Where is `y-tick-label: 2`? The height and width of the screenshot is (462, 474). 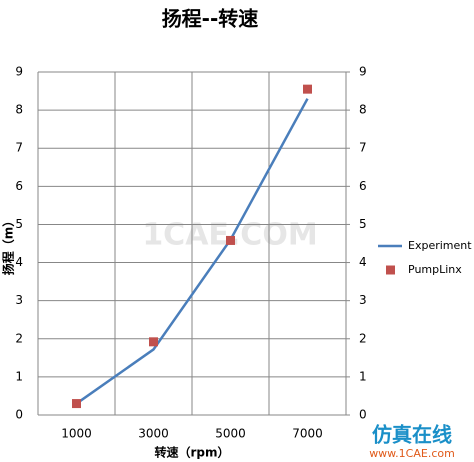
y-tick-label: 2 is located at coordinates (19, 338).